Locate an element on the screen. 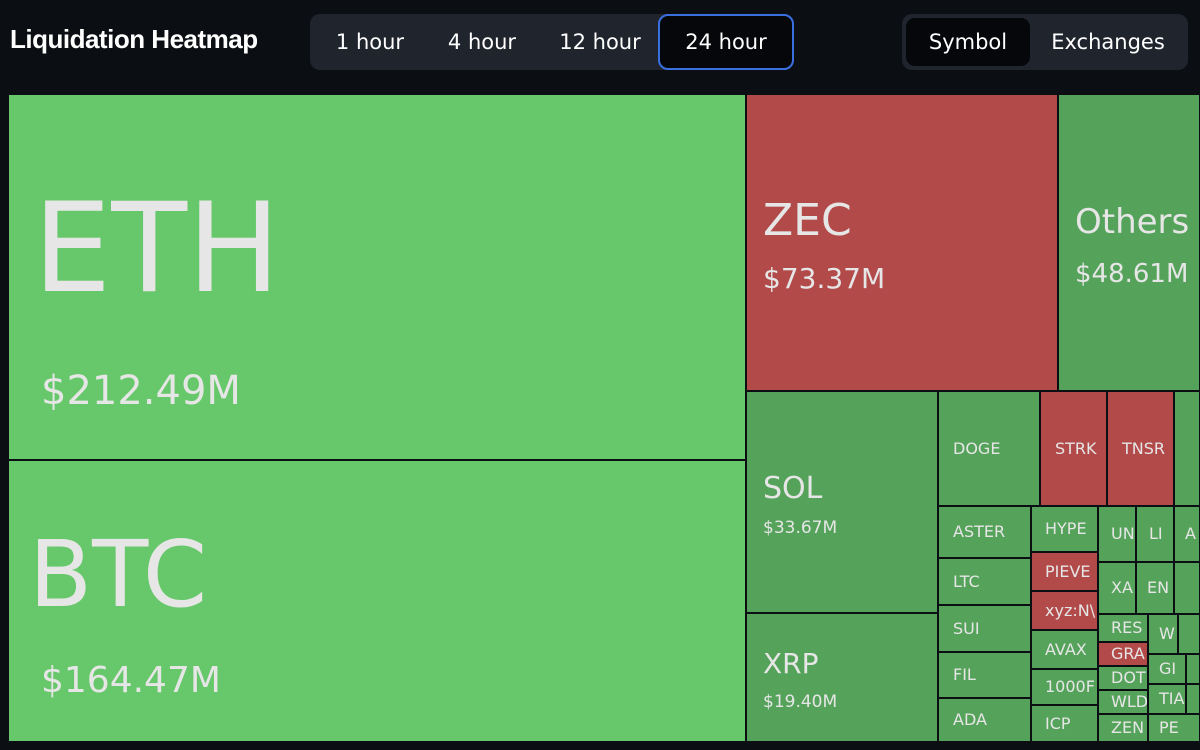 This screenshot has width=1200, height=750. tile-symbol: LI is located at coordinates (1156, 533).